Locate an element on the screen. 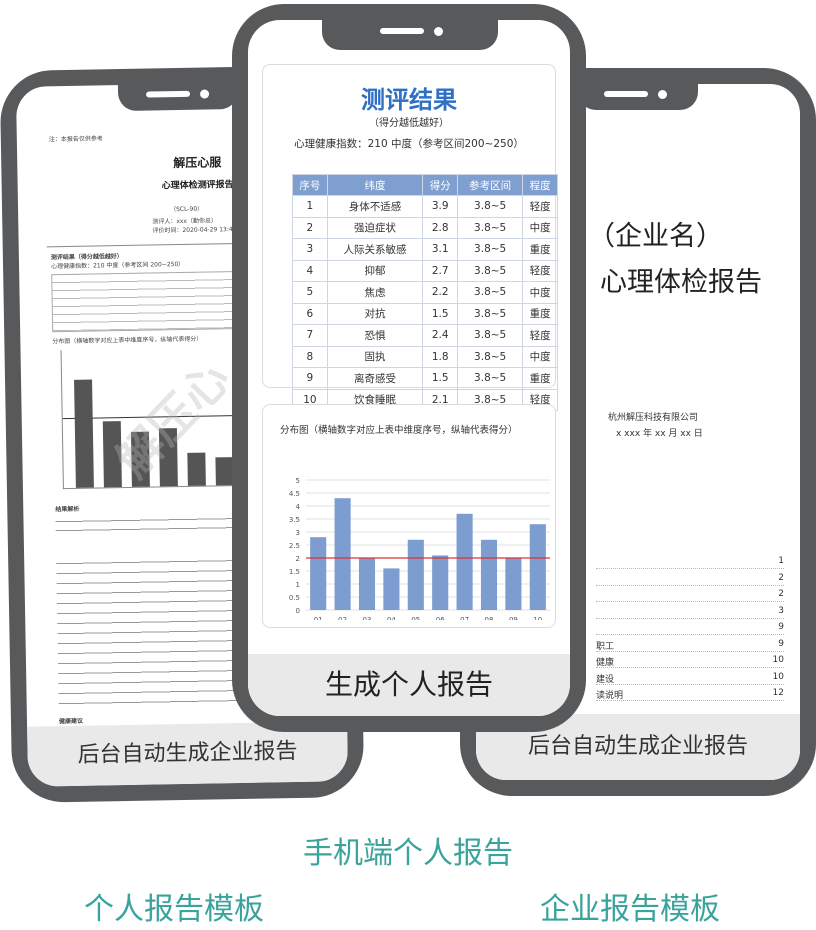  table-cell: 3.9 is located at coordinates (440, 206).